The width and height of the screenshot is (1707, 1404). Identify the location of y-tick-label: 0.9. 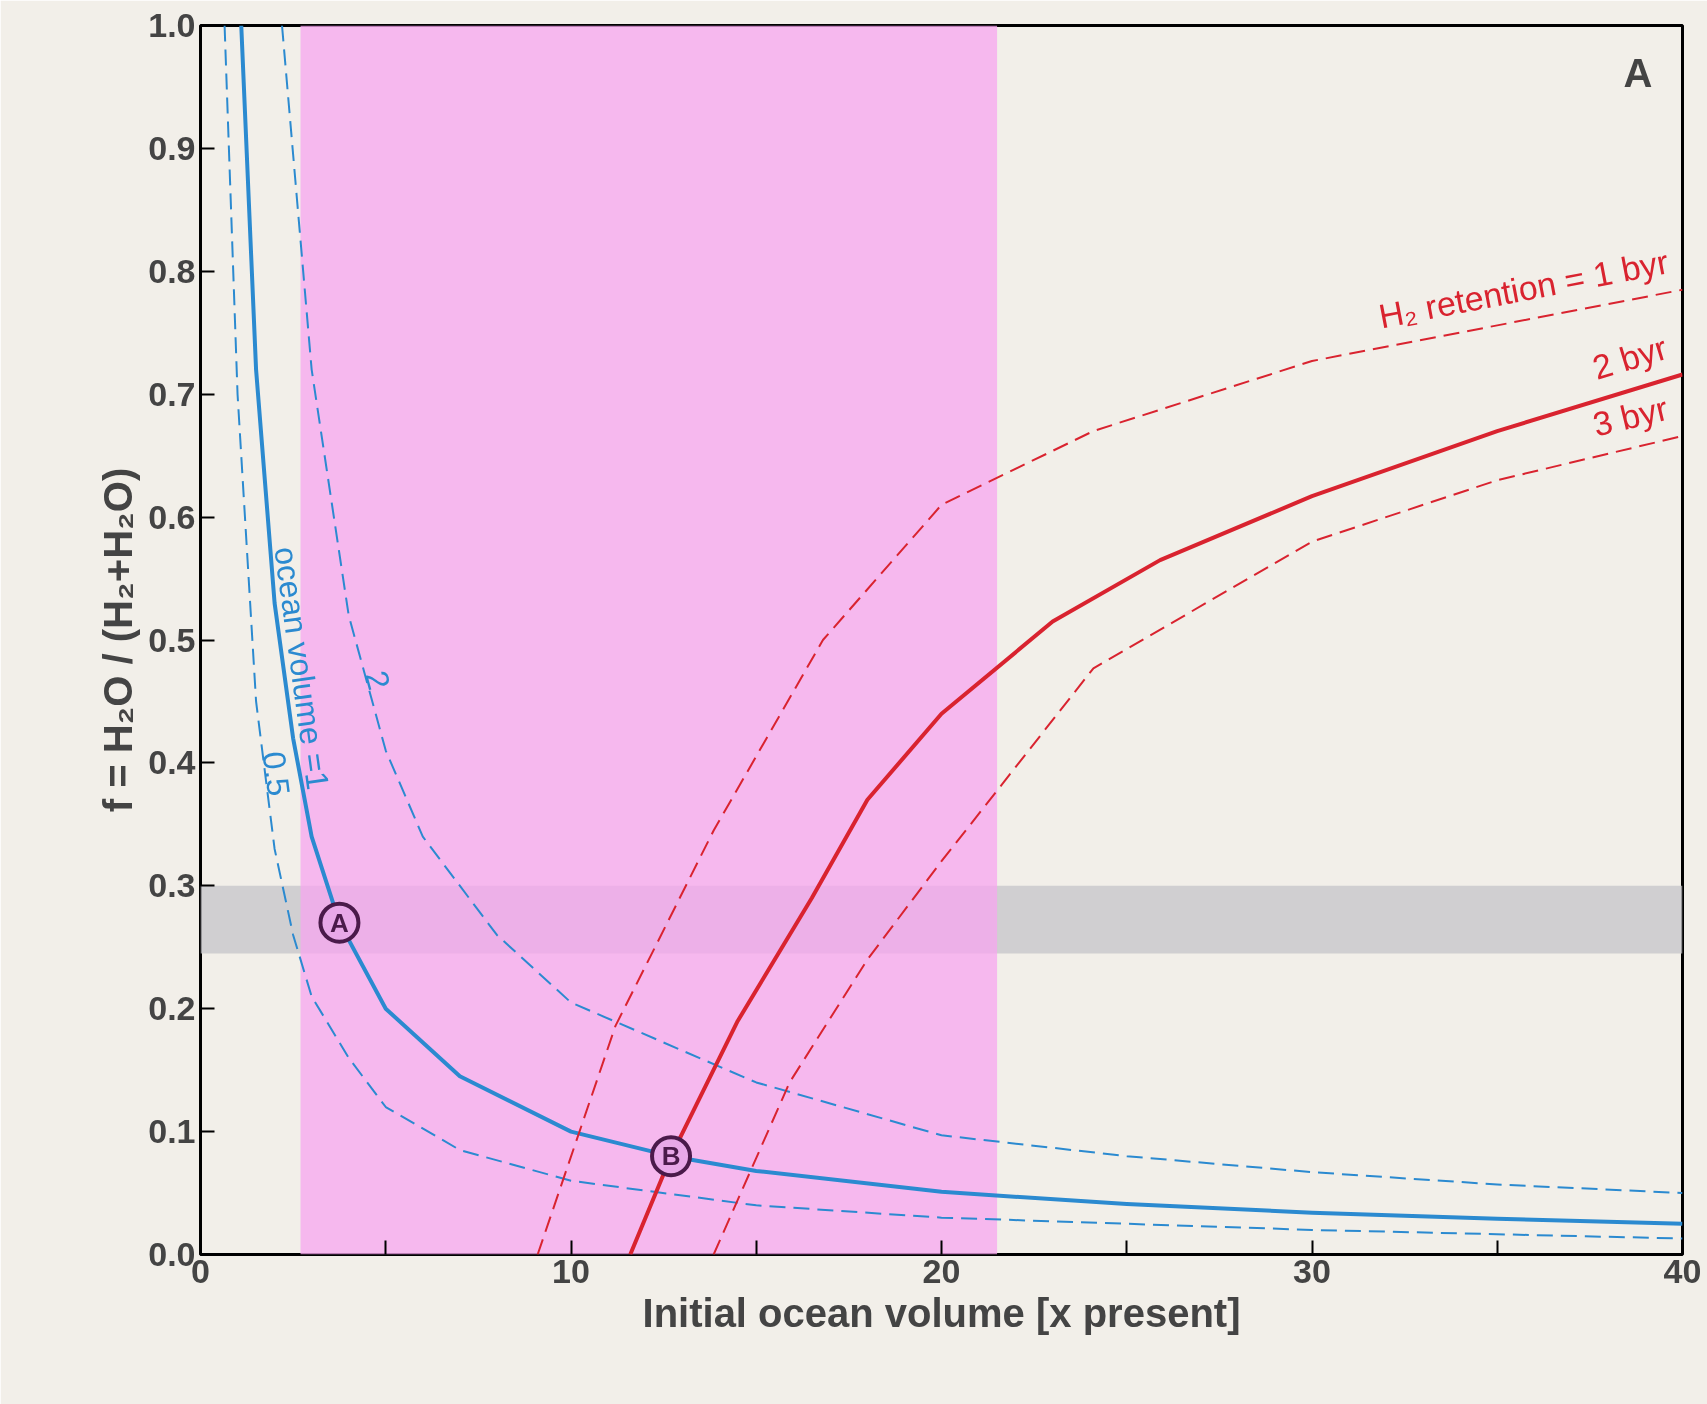
(172, 147).